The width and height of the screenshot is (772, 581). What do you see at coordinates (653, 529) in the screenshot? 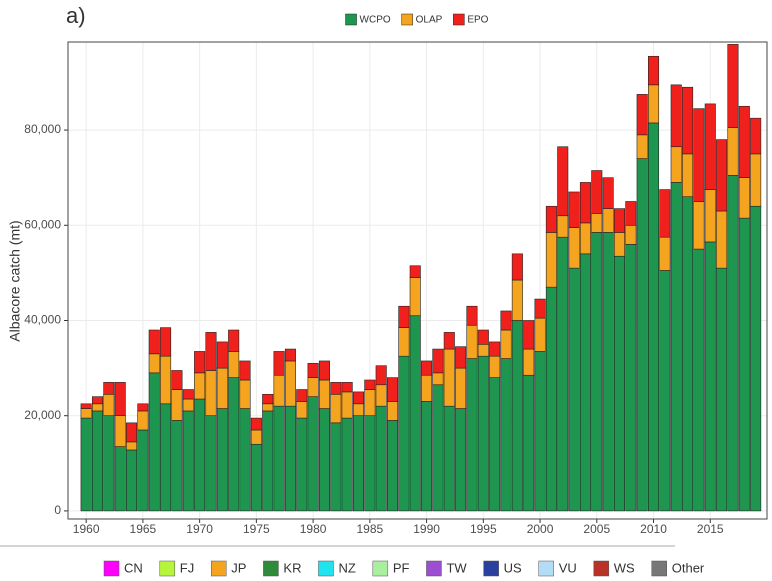
I see `x-tick-label: 2010` at bounding box center [653, 529].